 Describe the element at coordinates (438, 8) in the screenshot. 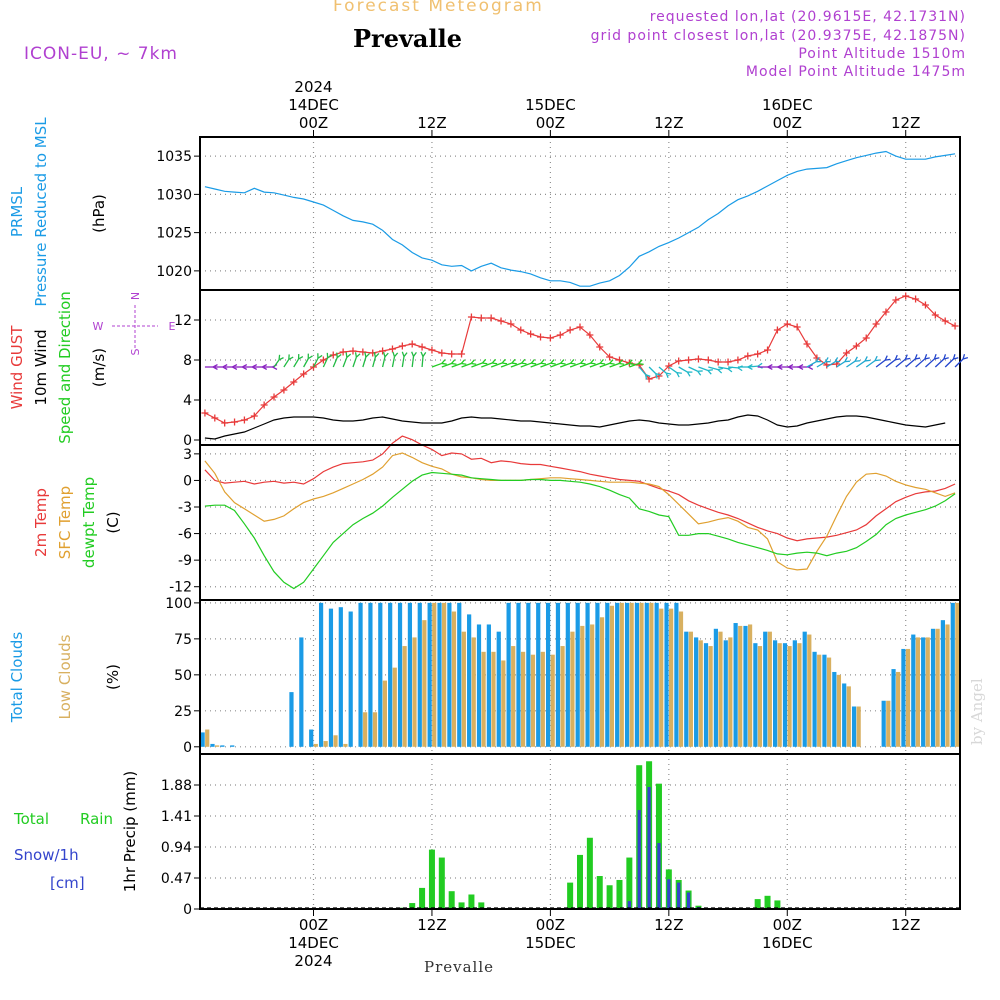

I see `product-title: Forecast Meteogram` at that location.